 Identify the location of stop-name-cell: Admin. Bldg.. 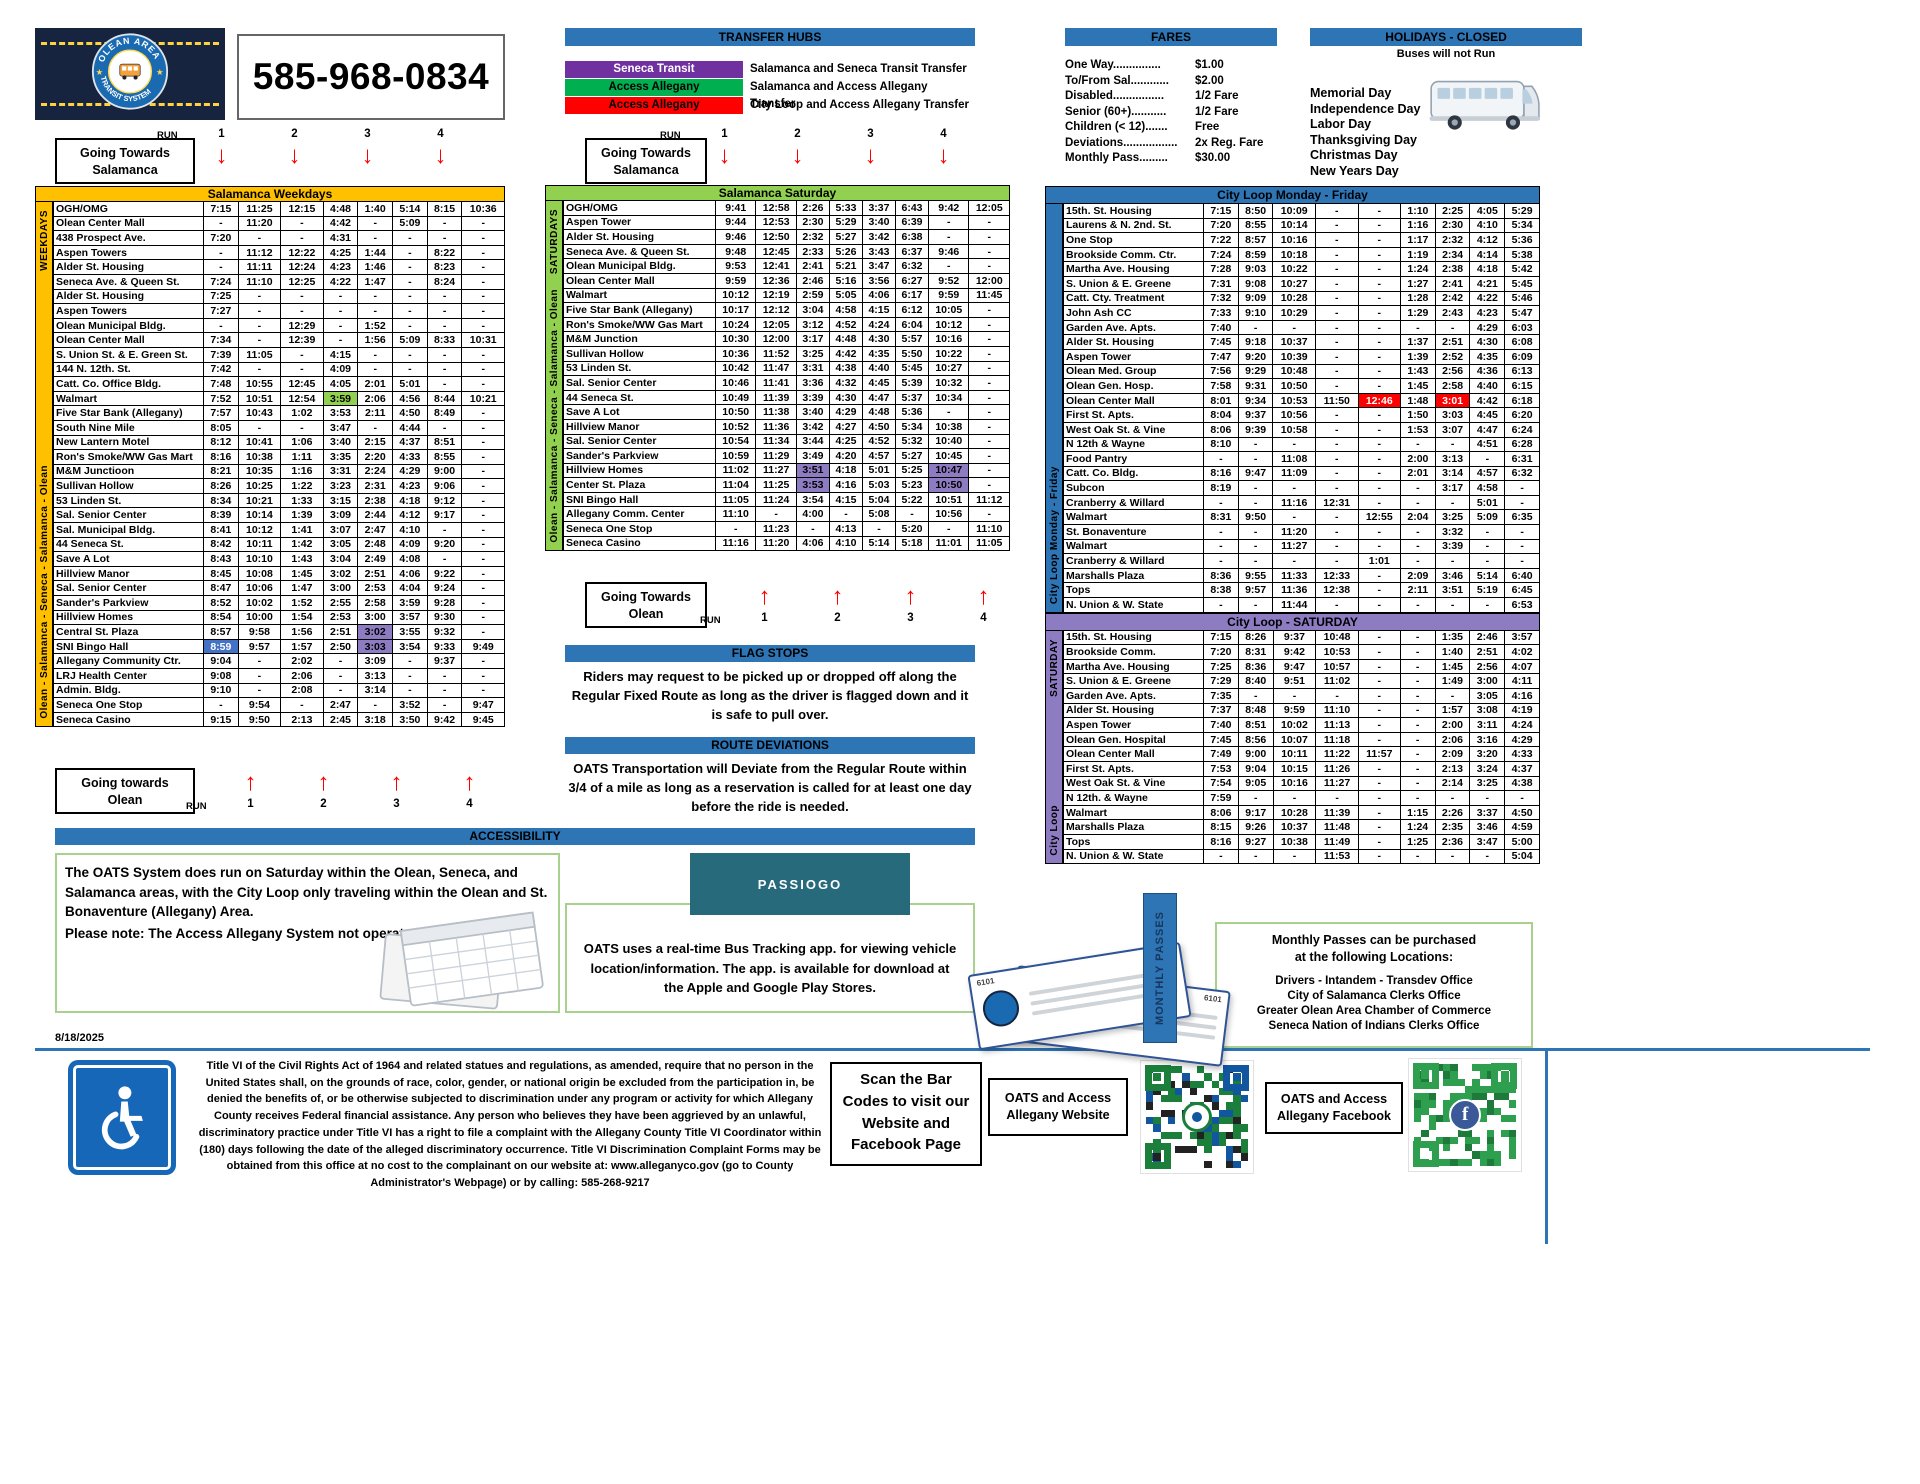
(128, 690).